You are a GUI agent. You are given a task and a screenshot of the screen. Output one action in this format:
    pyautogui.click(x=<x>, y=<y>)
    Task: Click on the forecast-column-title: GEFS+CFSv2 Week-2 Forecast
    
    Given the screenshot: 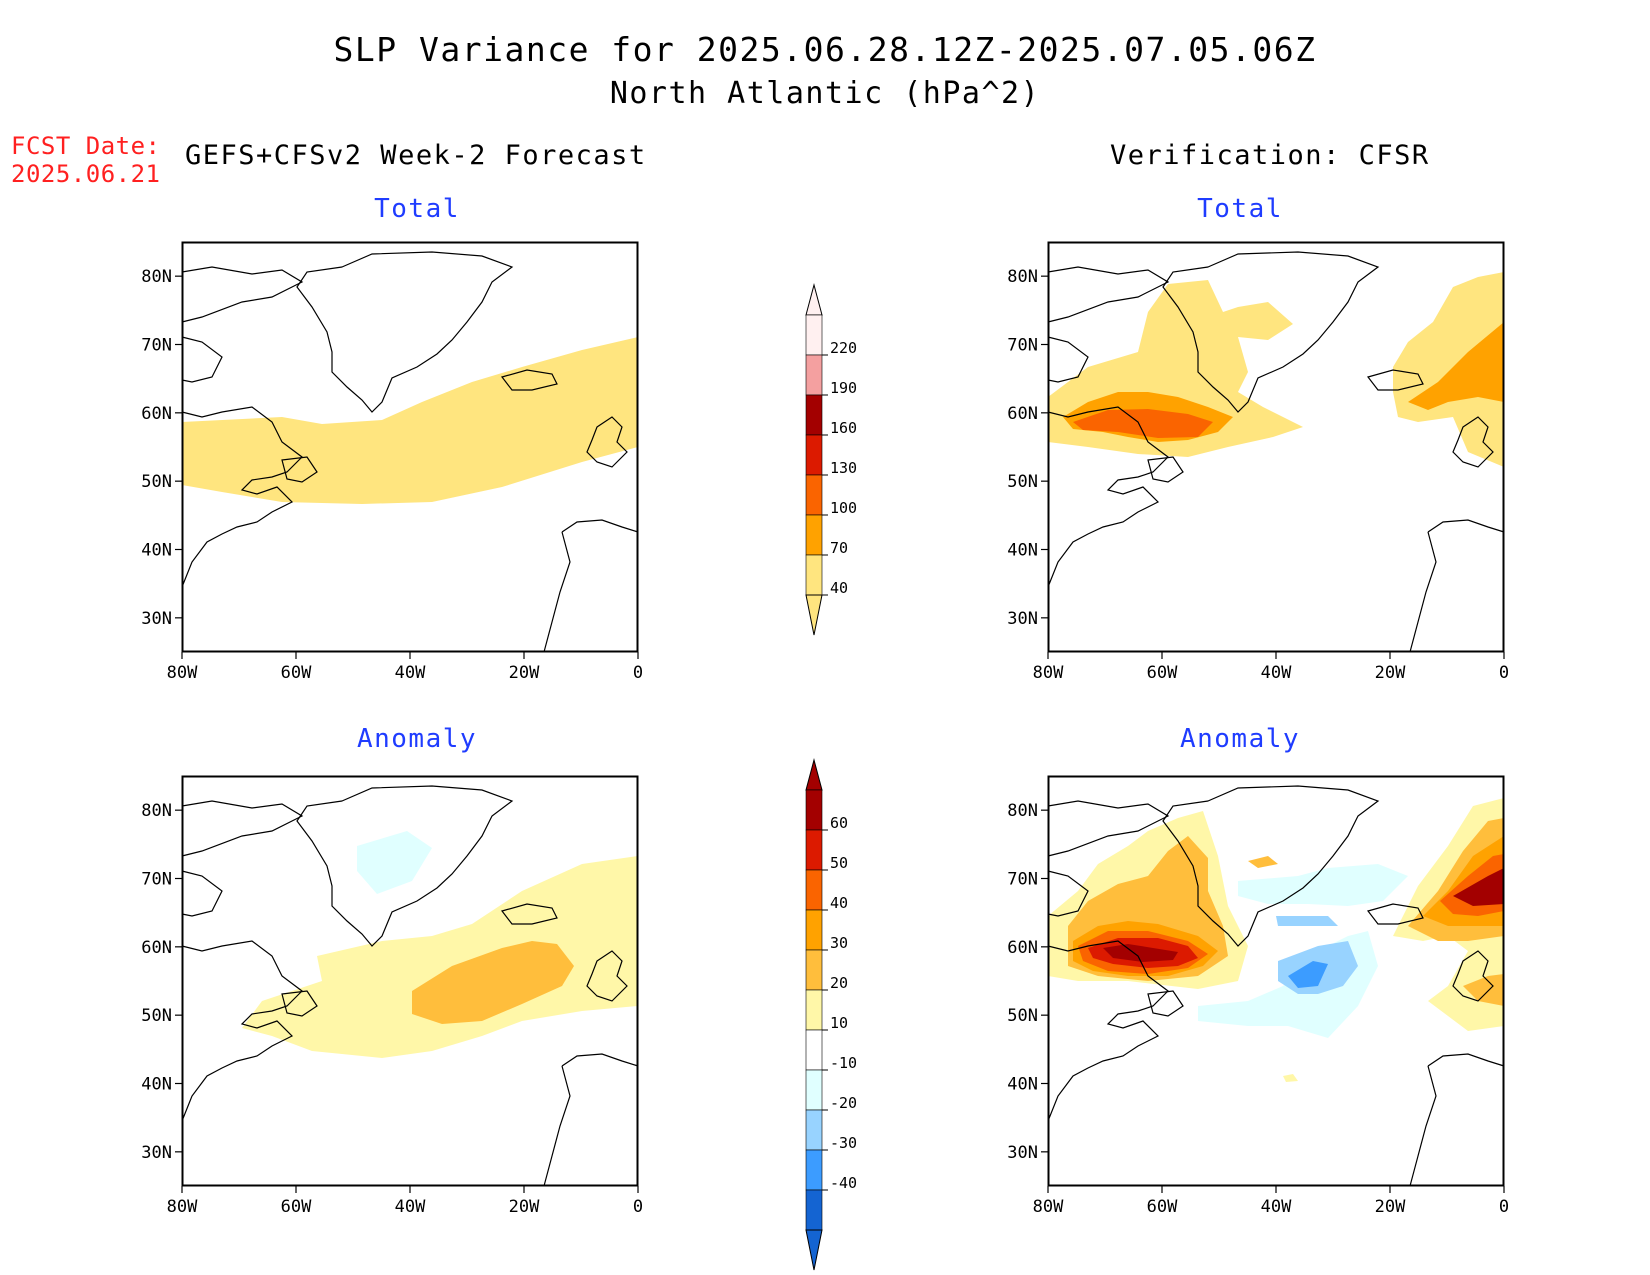 What is the action you would take?
    pyautogui.click(x=416, y=155)
    